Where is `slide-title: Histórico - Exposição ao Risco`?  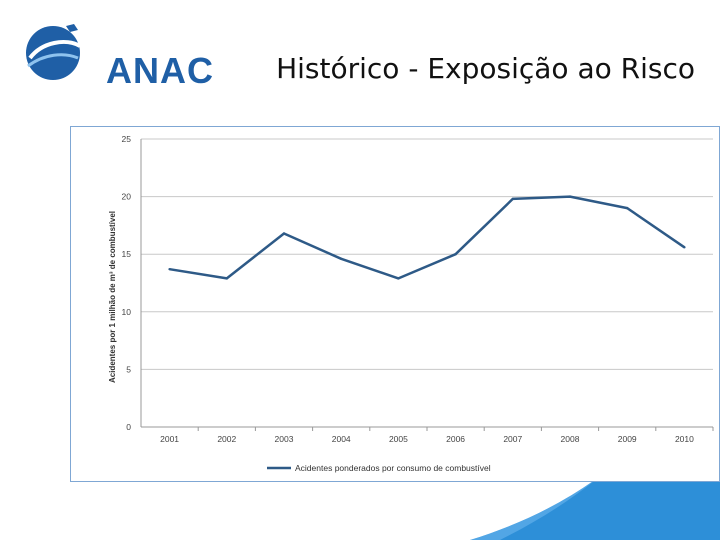
slide-title: Histórico - Exposição ao Risco is located at coordinates (485, 68).